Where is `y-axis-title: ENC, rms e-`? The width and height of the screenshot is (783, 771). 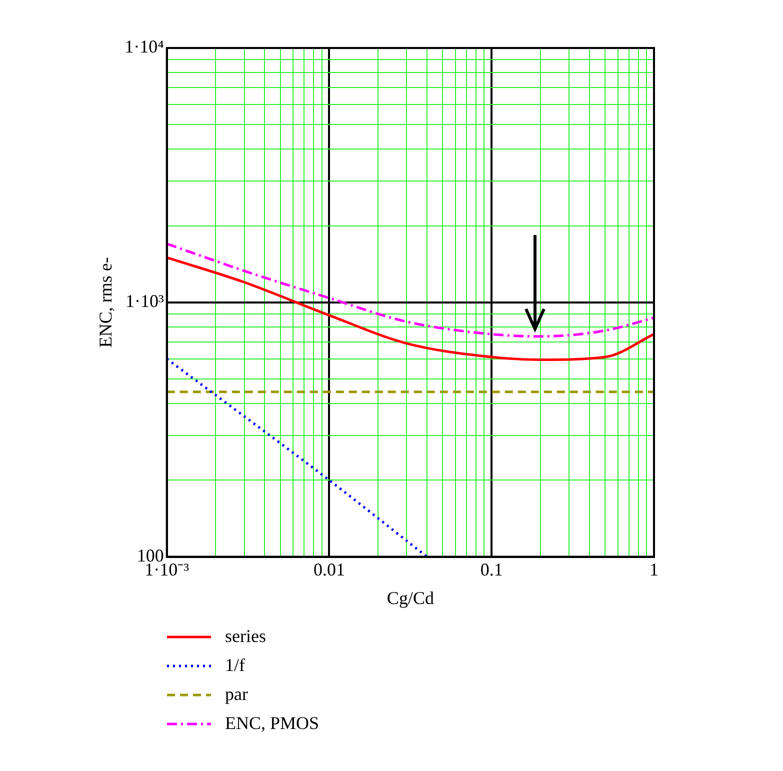
y-axis-title: ENC, rms e- is located at coordinates (106, 302).